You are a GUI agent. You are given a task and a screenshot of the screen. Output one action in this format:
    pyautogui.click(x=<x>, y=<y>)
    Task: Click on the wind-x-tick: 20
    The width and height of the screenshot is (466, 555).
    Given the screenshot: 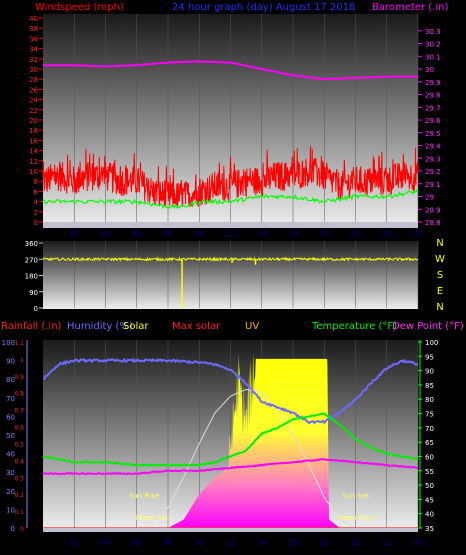 What is the action you would take?
    pyautogui.click(x=355, y=233)
    